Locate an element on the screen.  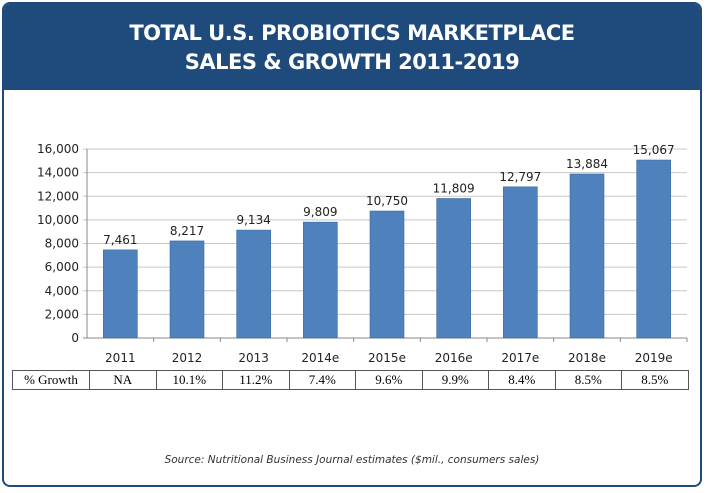
data-label: 12,797 is located at coordinates (520, 177).